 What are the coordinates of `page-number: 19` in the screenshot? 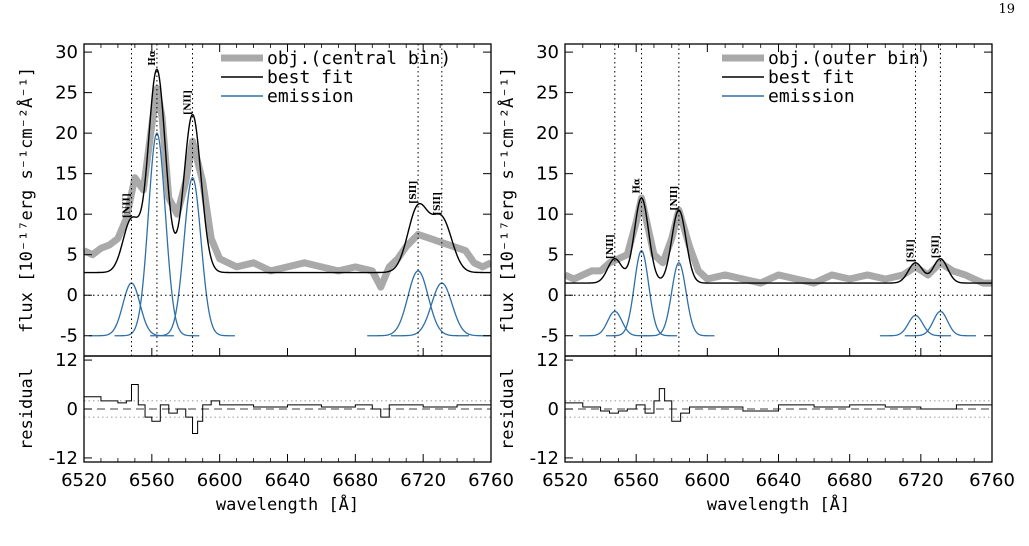 It's located at (1006, 9).